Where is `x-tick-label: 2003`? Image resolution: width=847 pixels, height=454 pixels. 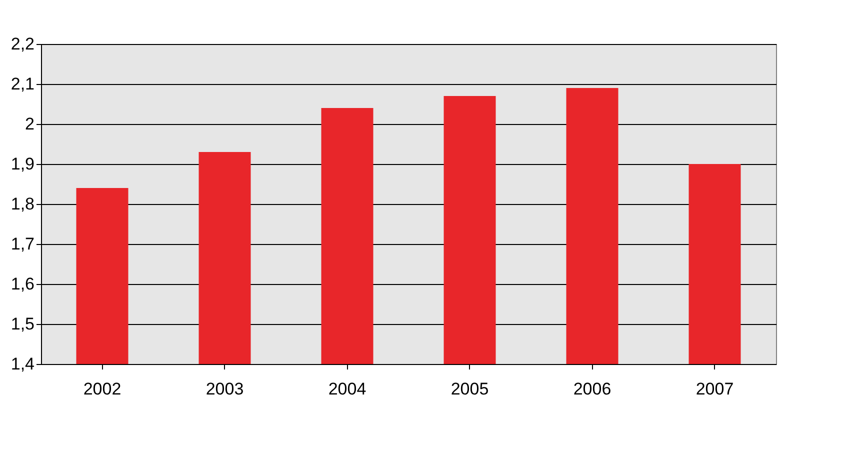
x-tick-label: 2003 is located at coordinates (225, 389).